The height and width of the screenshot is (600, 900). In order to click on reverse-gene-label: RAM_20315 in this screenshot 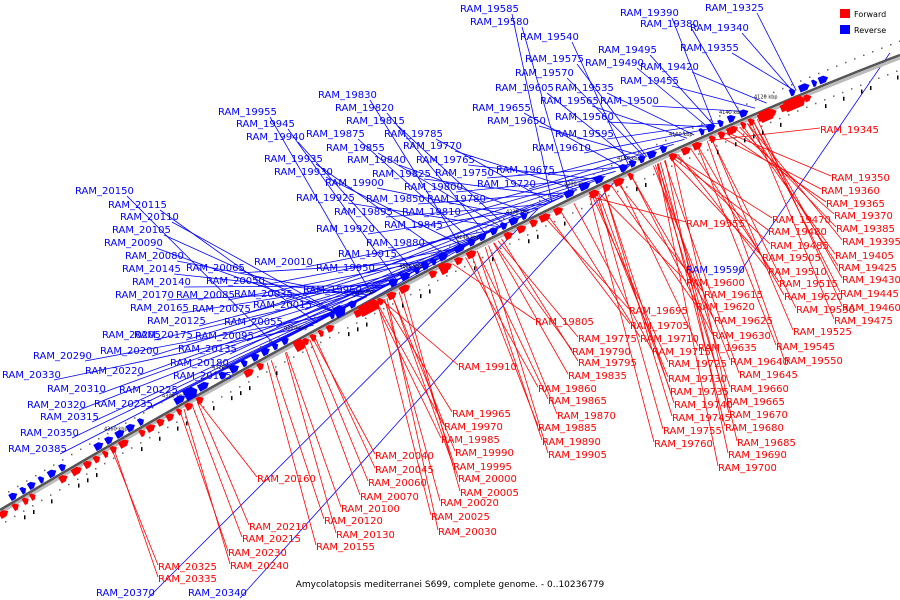, I will do `click(69, 417)`.